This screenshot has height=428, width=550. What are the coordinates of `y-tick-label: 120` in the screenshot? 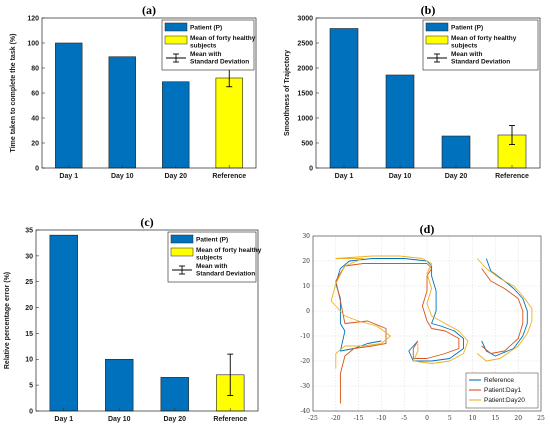 It's located at (33, 18).